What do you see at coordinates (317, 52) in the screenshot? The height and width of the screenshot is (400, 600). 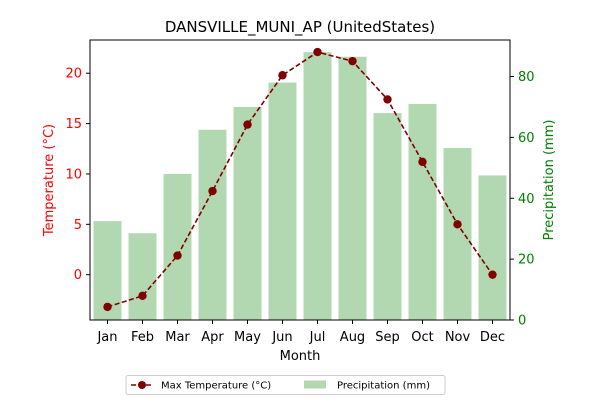 I see `temperature-point-jul` at bounding box center [317, 52].